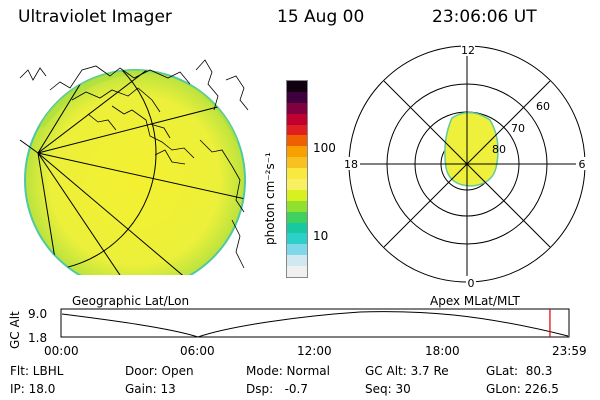 The image size is (600, 400). I want to click on polar-label-18: 18, so click(351, 164).